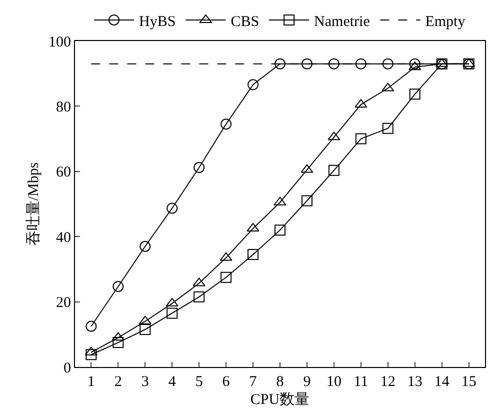  What do you see at coordinates (118, 382) in the screenshot?
I see `x-tick-label: 2` at bounding box center [118, 382].